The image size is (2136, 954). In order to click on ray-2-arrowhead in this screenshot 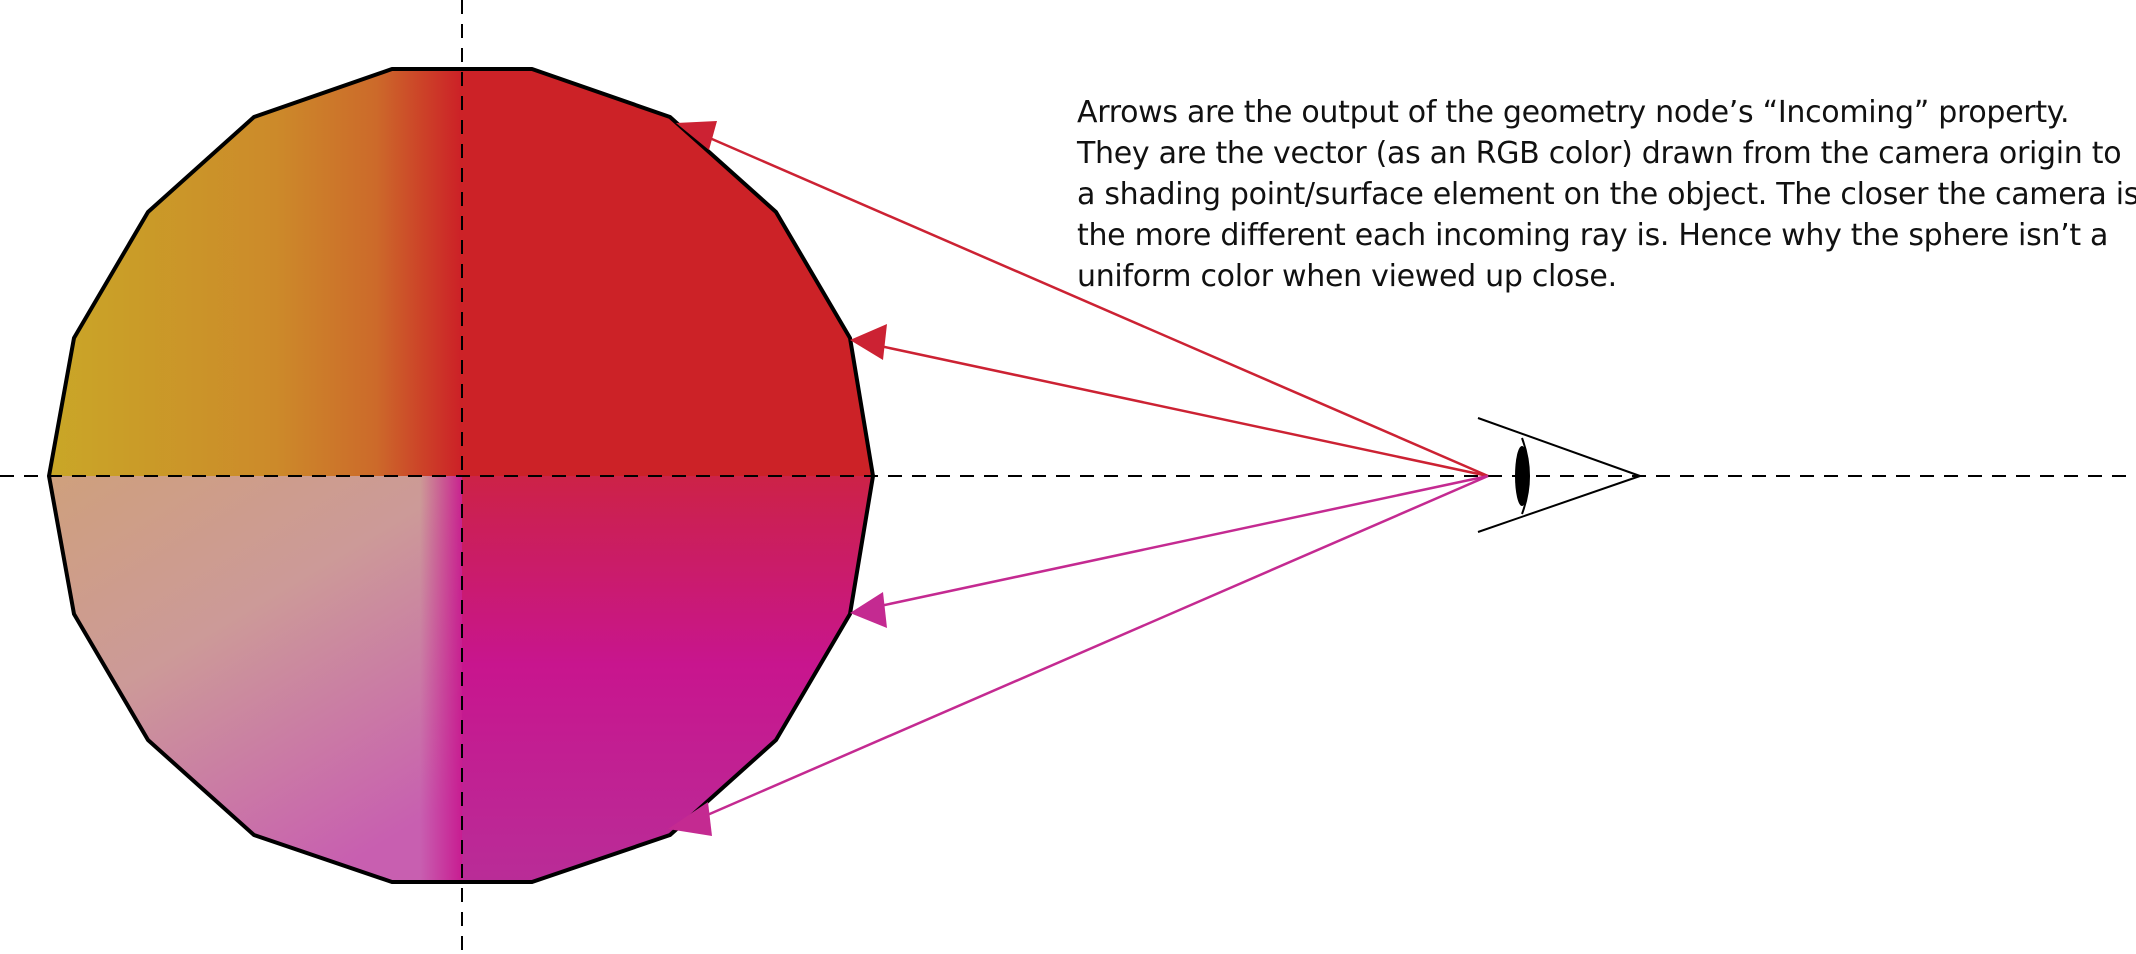, I will do `click(868, 342)`.